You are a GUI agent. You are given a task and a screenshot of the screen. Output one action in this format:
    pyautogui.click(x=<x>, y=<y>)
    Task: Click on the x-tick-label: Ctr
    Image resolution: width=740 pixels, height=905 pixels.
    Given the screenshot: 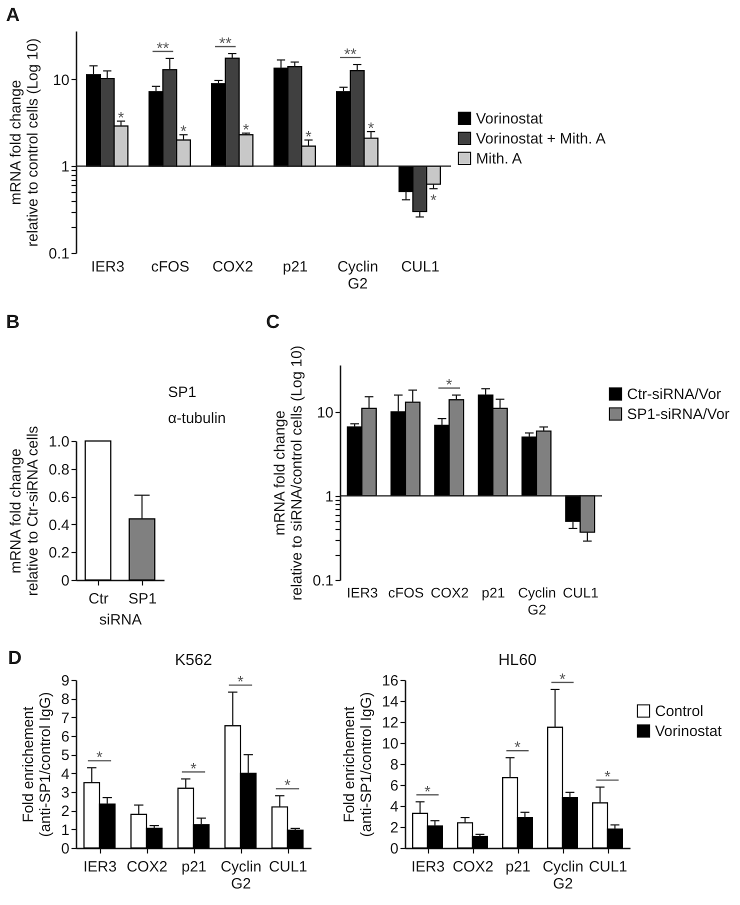 What is the action you would take?
    pyautogui.click(x=98, y=599)
    